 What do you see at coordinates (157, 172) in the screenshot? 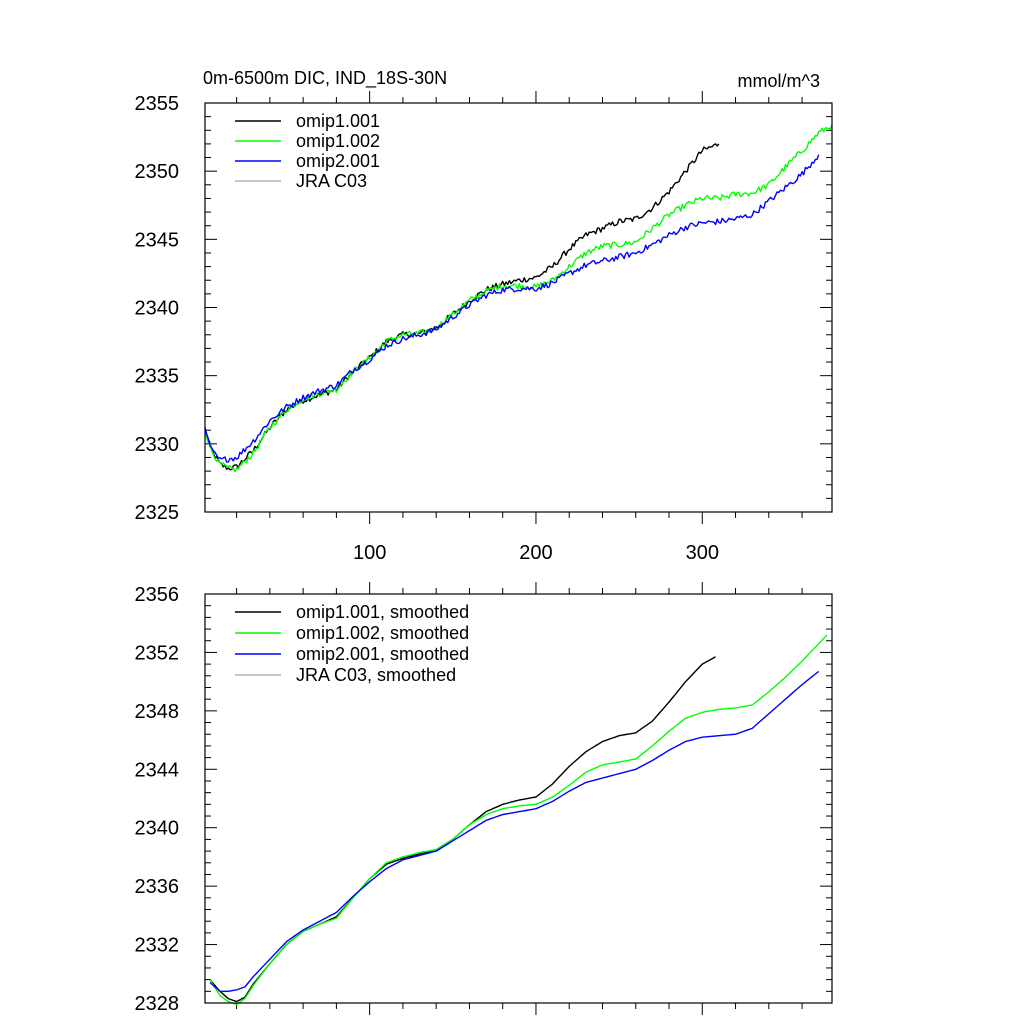
I see `y-tick-label: 2350` at bounding box center [157, 172].